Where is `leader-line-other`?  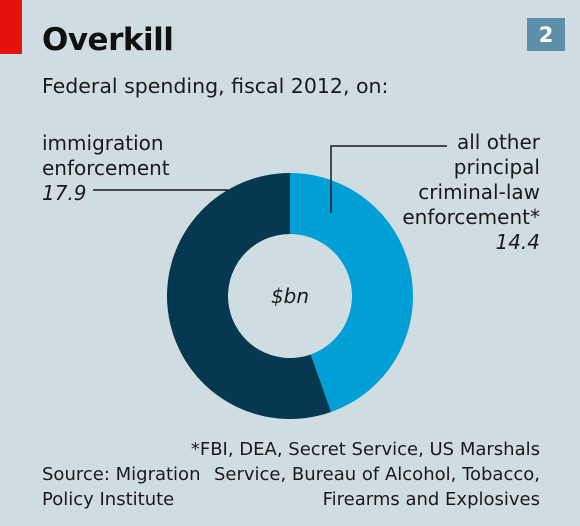 leader-line-other is located at coordinates (388, 179).